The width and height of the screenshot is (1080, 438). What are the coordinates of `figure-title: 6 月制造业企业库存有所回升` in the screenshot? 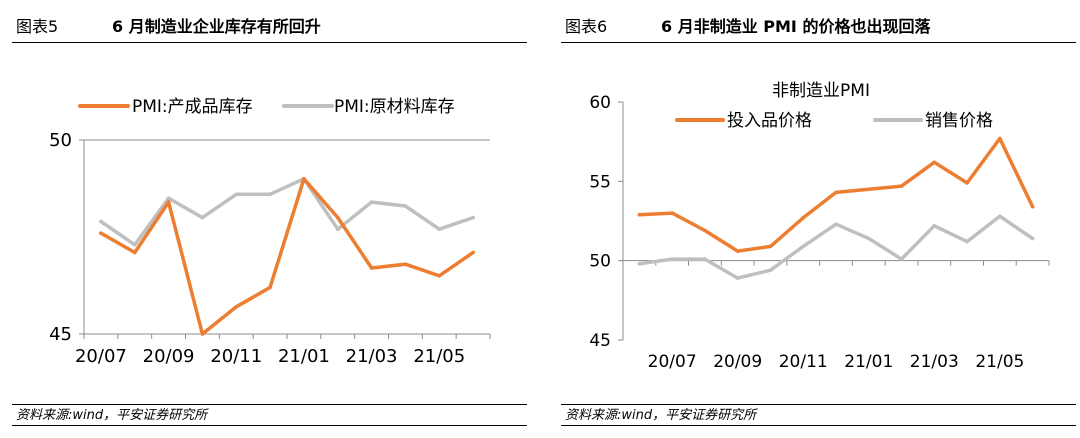 It's located at (216, 26).